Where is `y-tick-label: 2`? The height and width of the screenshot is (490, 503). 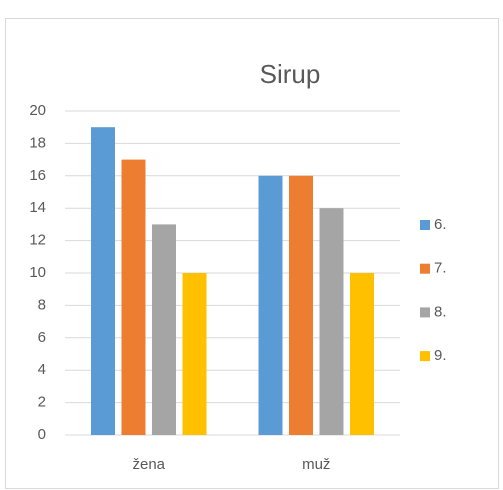 y-tick-label: 2 is located at coordinates (42, 402).